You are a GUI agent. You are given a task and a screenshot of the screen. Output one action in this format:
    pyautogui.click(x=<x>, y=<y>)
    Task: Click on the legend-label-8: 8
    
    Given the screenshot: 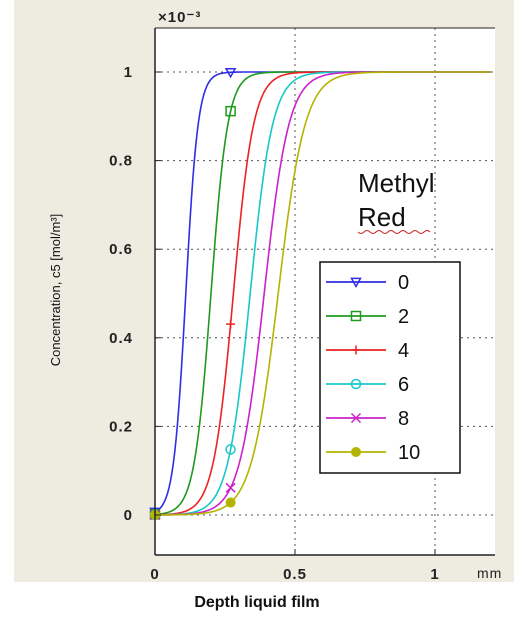 What is the action you would take?
    pyautogui.click(x=403, y=419)
    